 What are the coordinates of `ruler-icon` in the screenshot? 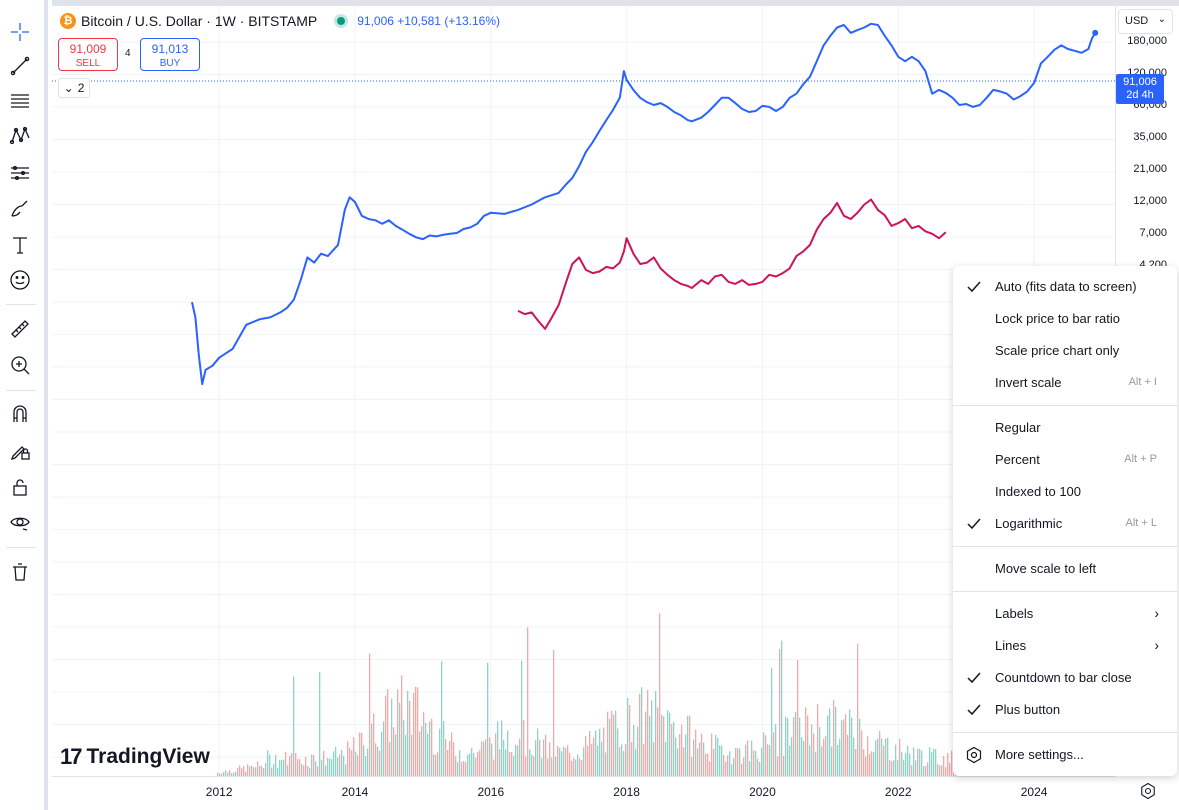 It's located at (20, 329).